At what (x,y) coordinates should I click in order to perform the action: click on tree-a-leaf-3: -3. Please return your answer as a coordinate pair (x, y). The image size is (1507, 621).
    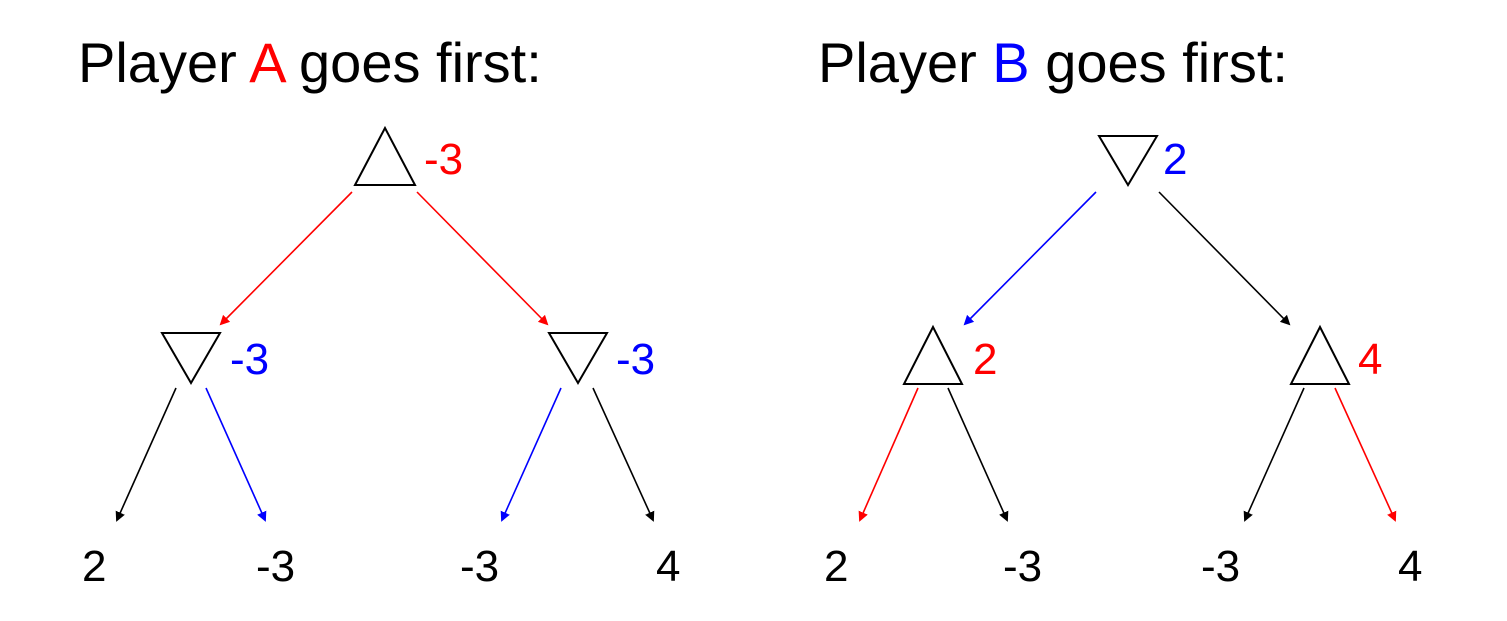
    Looking at the image, I should click on (479, 567).